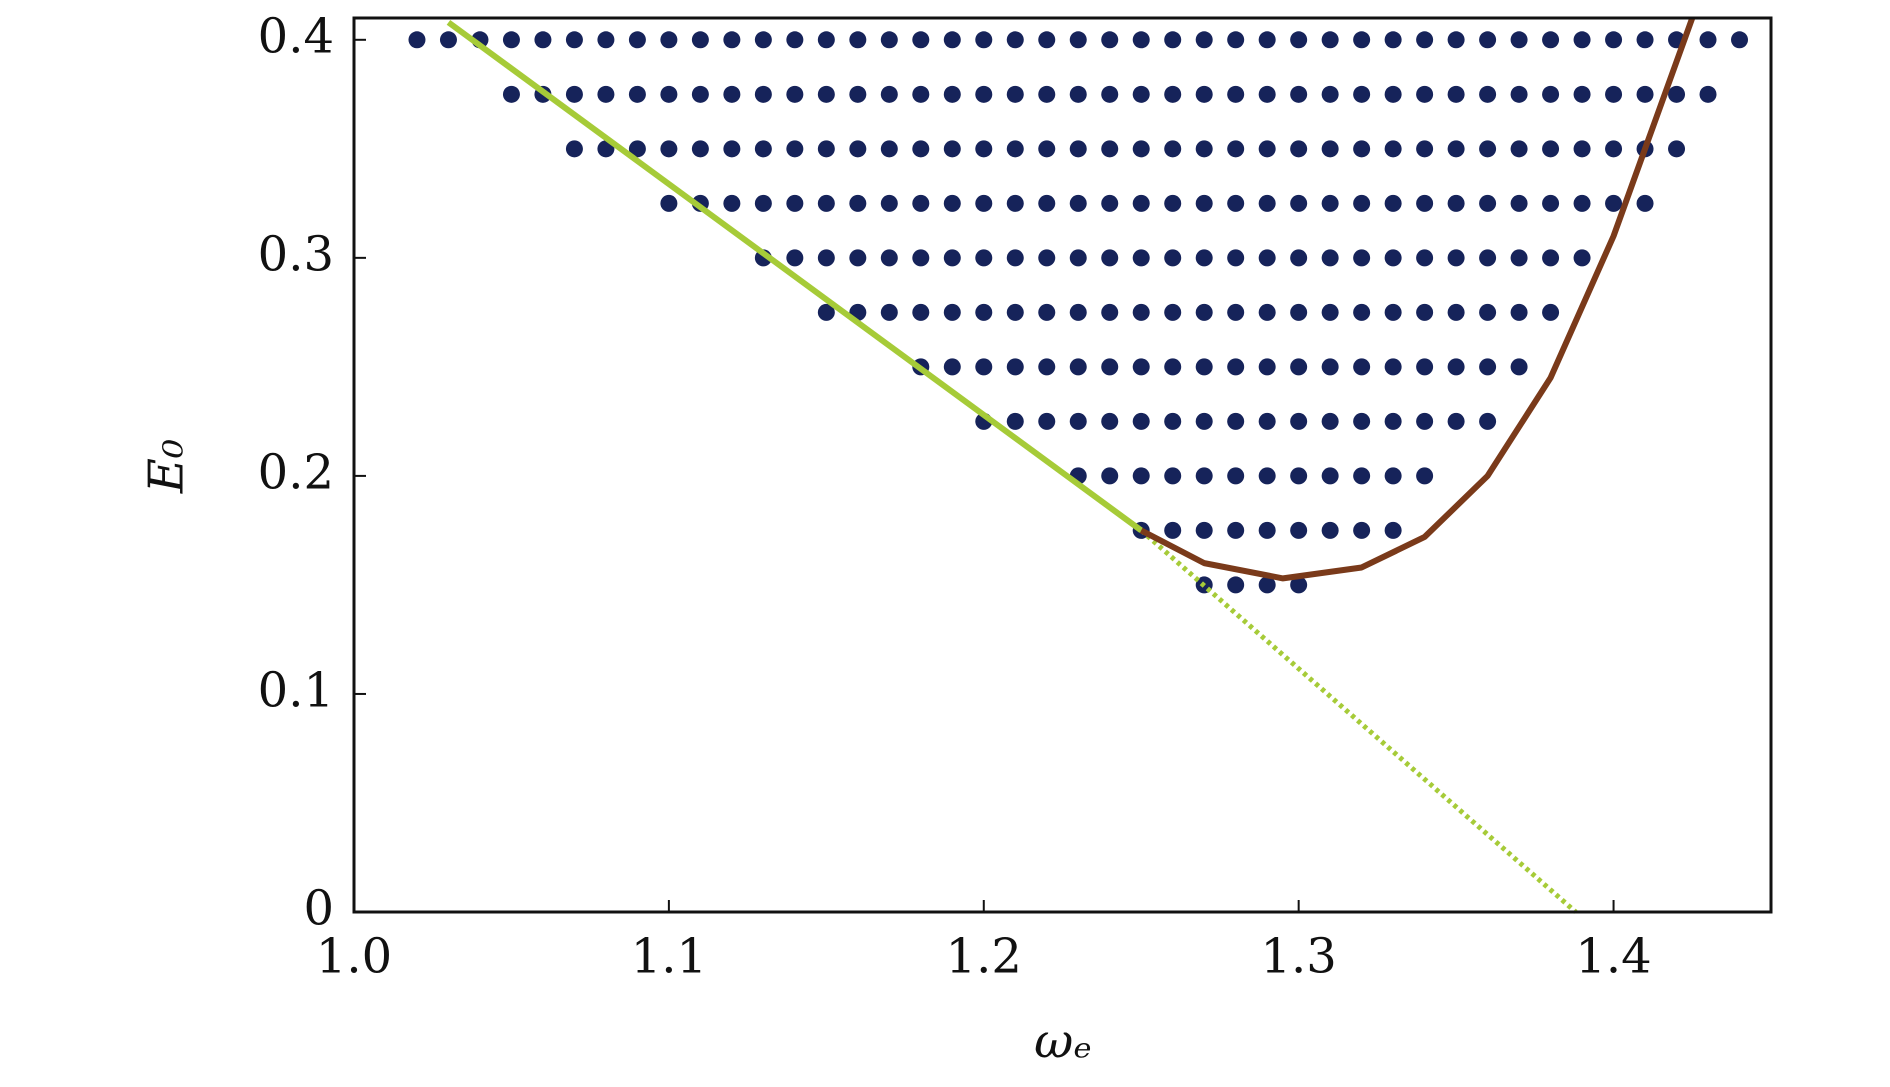  I want to click on y-tick-label: 0.4, so click(296, 36).